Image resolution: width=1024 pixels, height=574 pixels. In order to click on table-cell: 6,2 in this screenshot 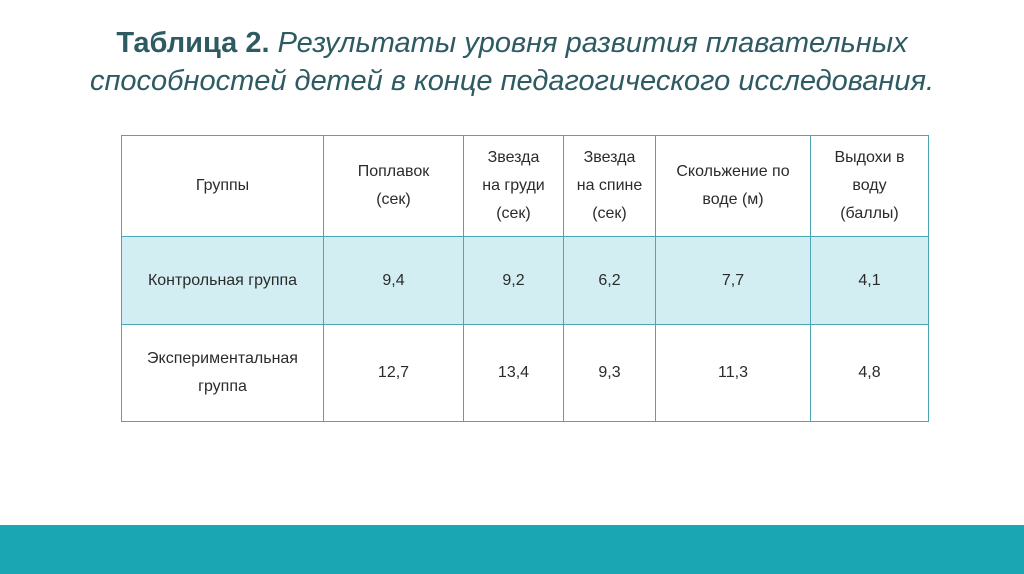, I will do `click(609, 280)`.